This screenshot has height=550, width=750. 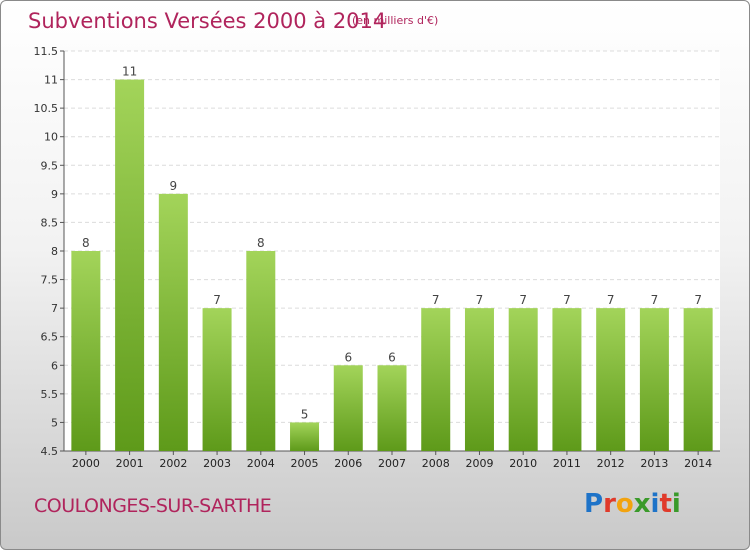 I want to click on y-tick-label: 5.5, so click(x=50, y=394).